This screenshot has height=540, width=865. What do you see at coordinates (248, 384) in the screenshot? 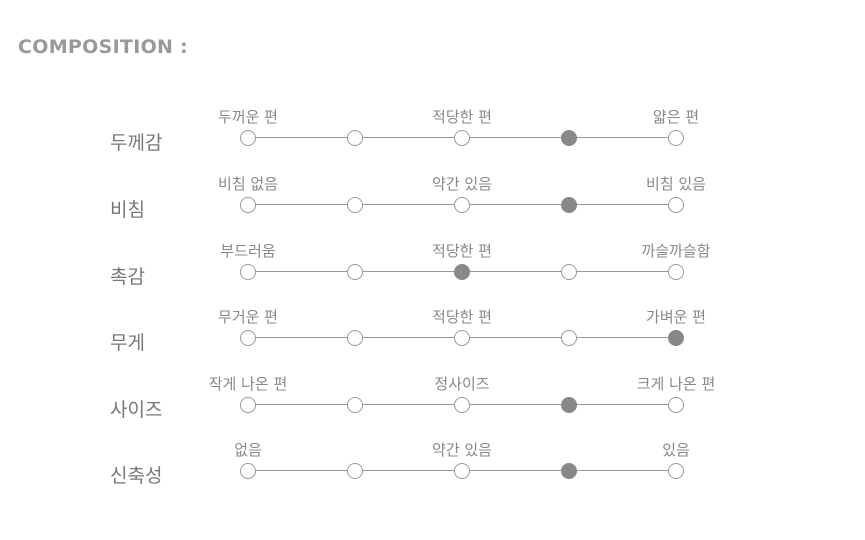
I see `option-label: 작게 나온 편` at bounding box center [248, 384].